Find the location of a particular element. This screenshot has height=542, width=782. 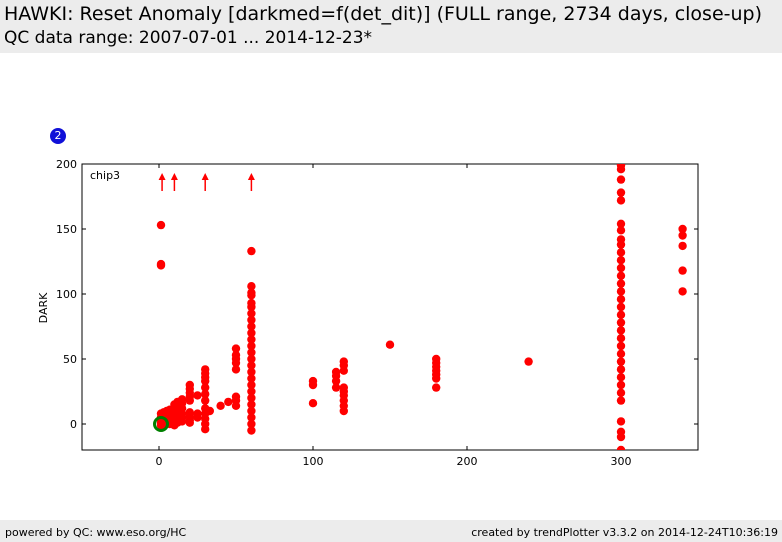

footer-credit: powered by QC: www.eso.org/HC is located at coordinates (96, 532).